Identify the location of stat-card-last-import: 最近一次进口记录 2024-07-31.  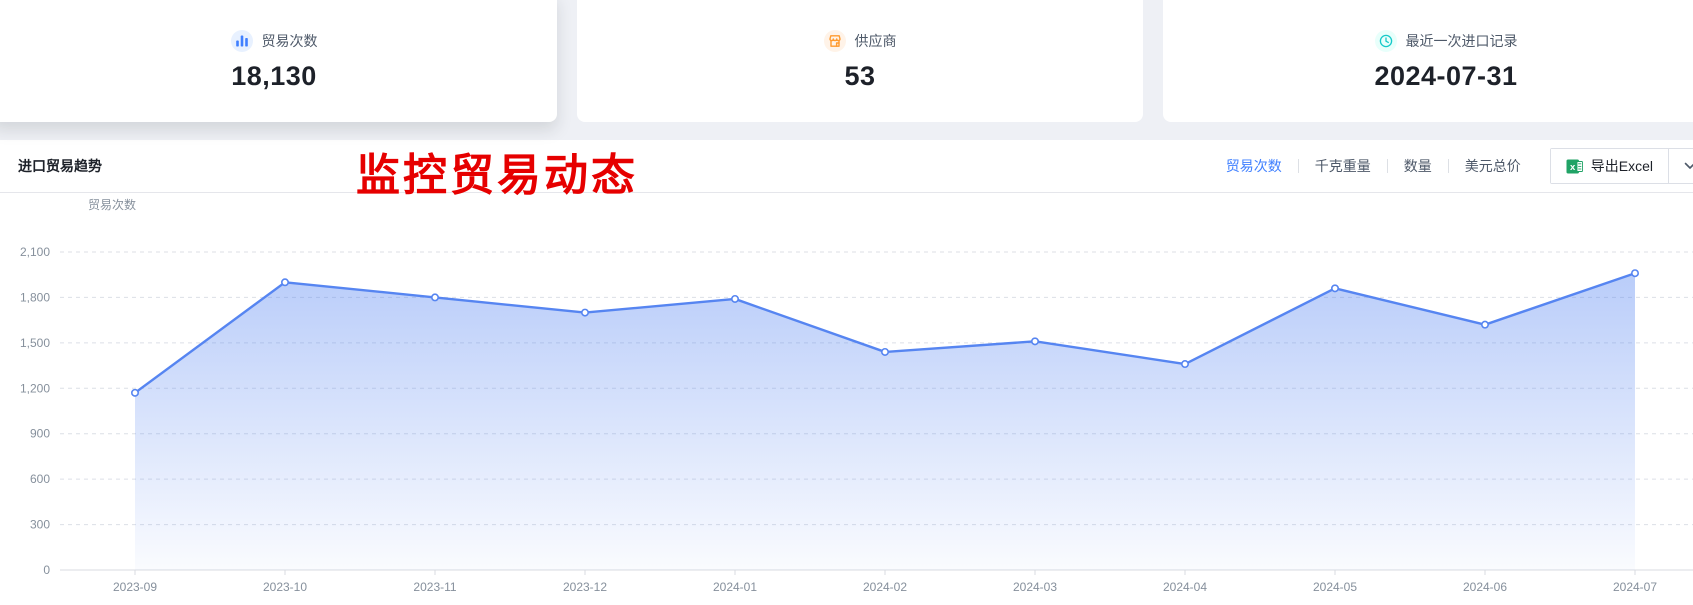
(1428, 61).